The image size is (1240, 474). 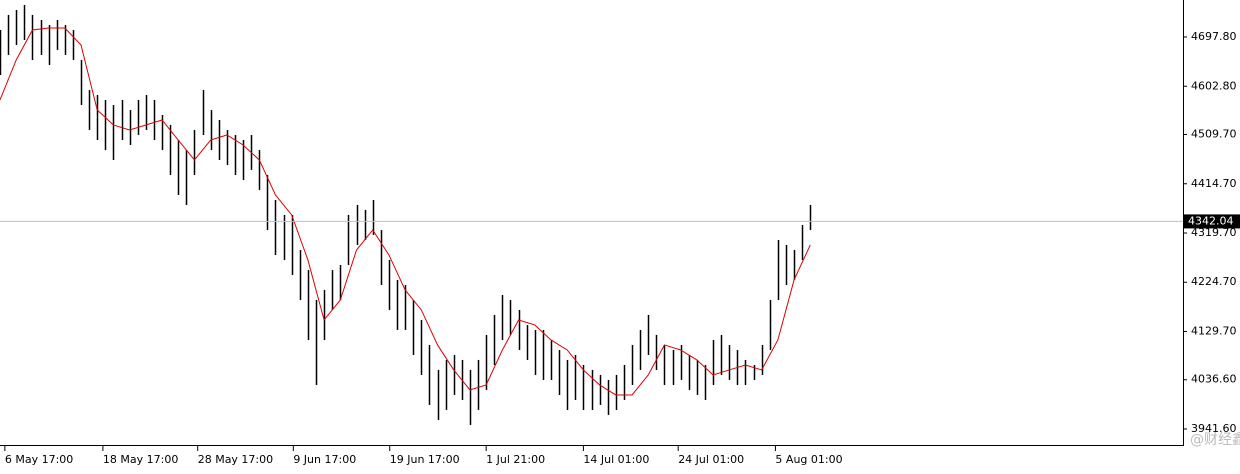 What do you see at coordinates (235, 459) in the screenshot?
I see `x-tick-label: 28 May 17:00` at bounding box center [235, 459].